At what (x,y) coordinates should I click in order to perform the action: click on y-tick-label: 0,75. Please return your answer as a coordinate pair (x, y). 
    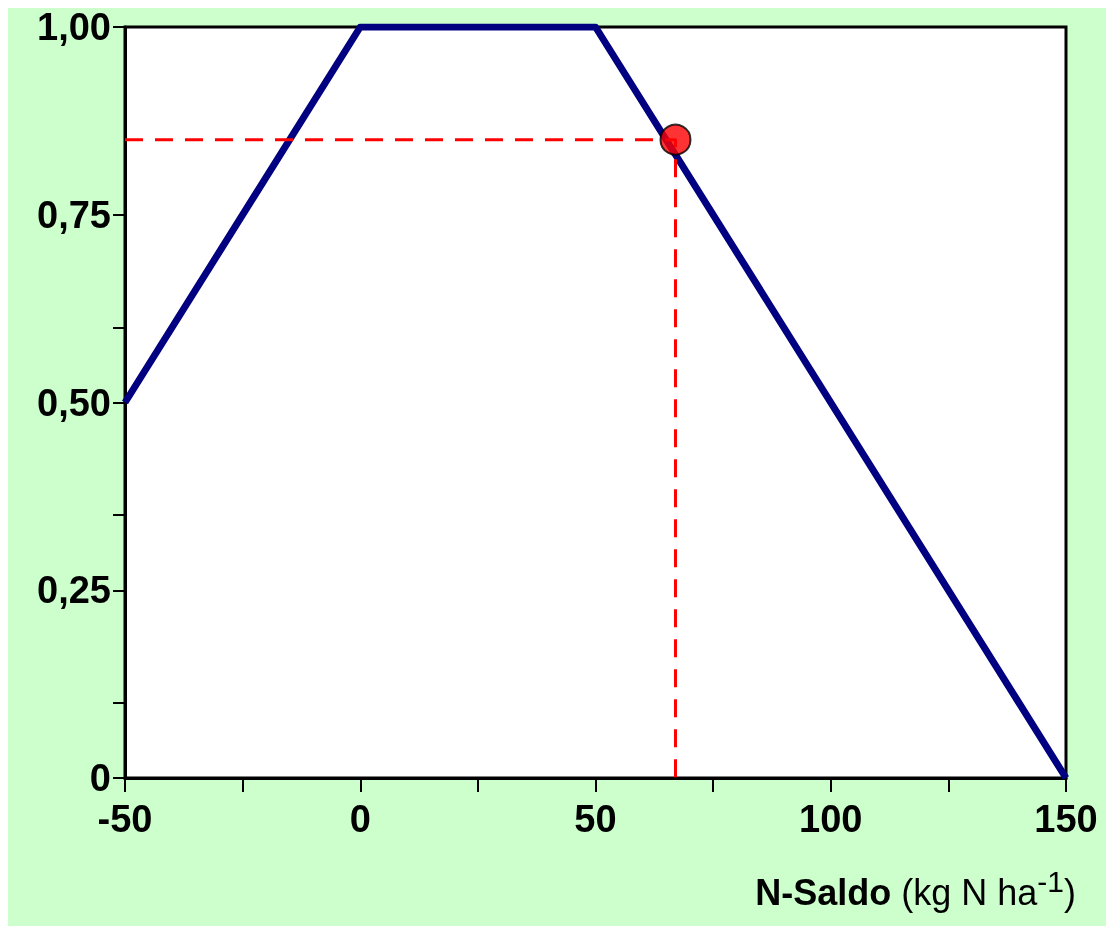
    Looking at the image, I should click on (74, 214).